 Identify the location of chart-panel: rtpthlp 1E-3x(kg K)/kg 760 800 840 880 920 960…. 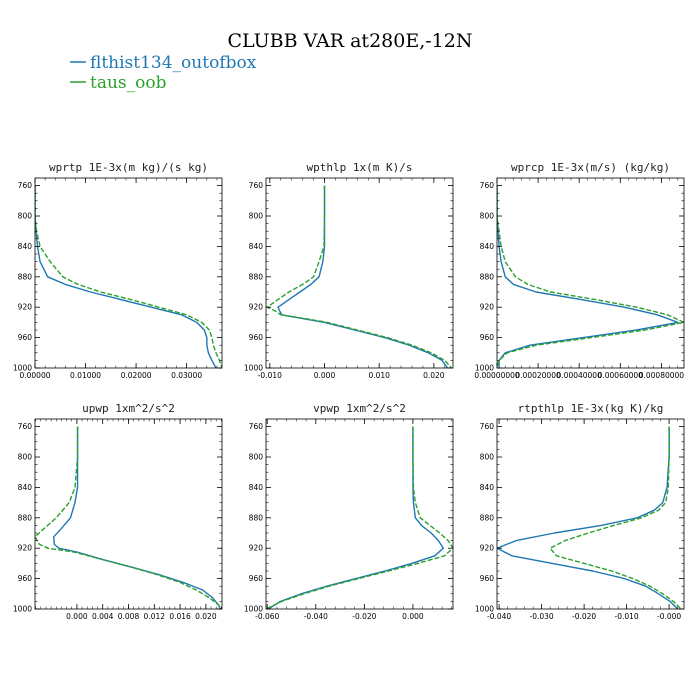
(580, 511).